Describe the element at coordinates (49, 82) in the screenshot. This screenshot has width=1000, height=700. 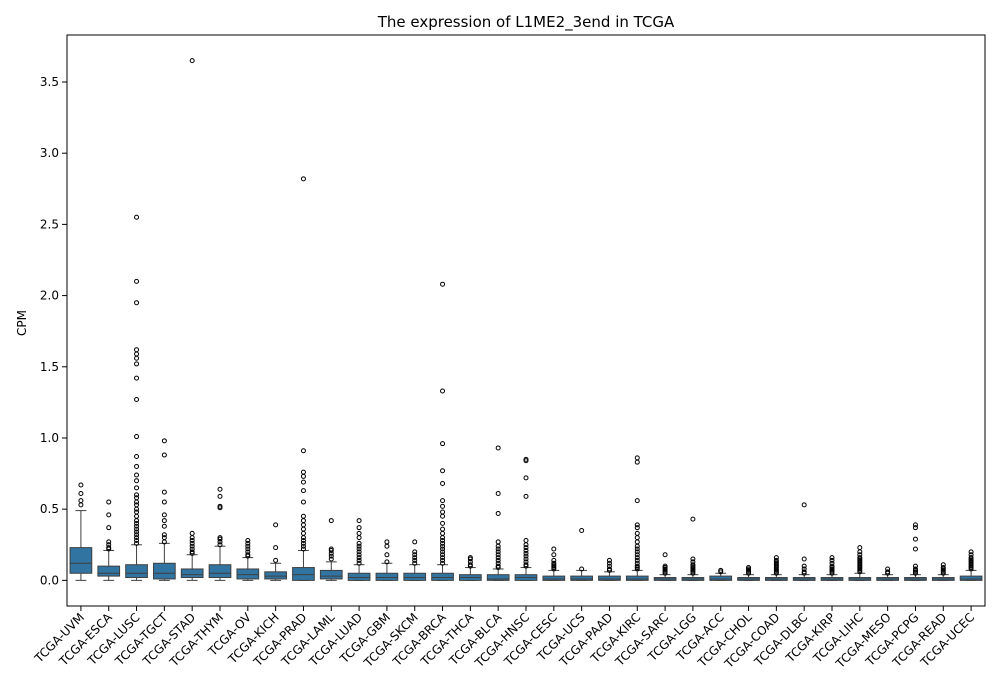
I see `y-tick-label: 3.5` at that location.